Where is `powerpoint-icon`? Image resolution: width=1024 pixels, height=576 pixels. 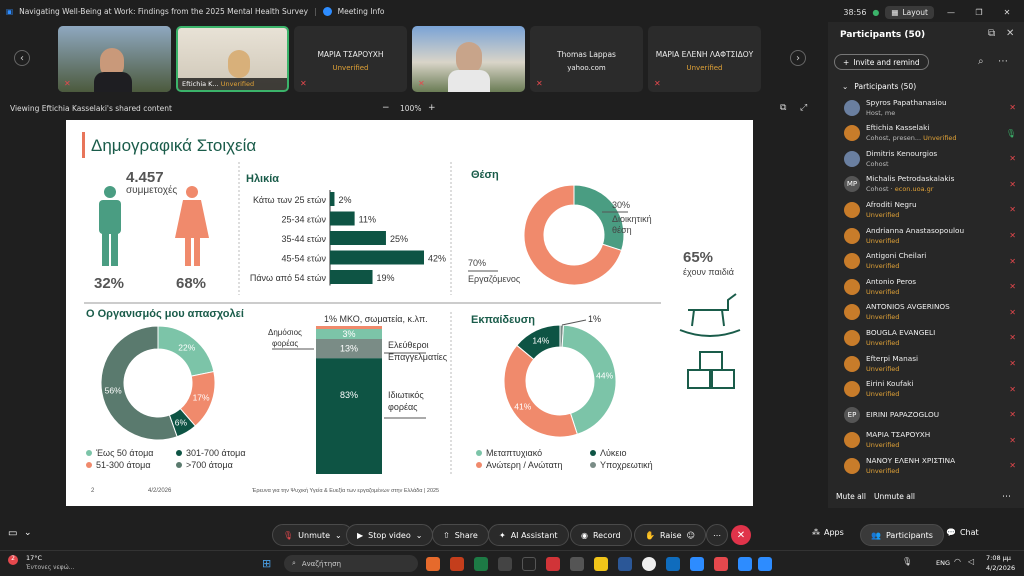
powerpoint-icon is located at coordinates (457, 564).